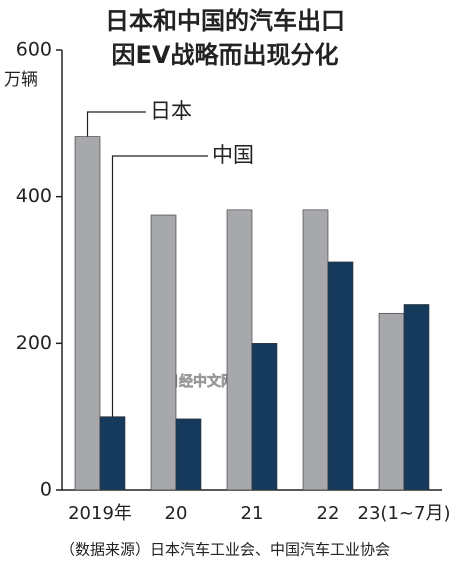  Describe the element at coordinates (200, 381) in the screenshot. I see `watermark: 日经中文网` at that location.